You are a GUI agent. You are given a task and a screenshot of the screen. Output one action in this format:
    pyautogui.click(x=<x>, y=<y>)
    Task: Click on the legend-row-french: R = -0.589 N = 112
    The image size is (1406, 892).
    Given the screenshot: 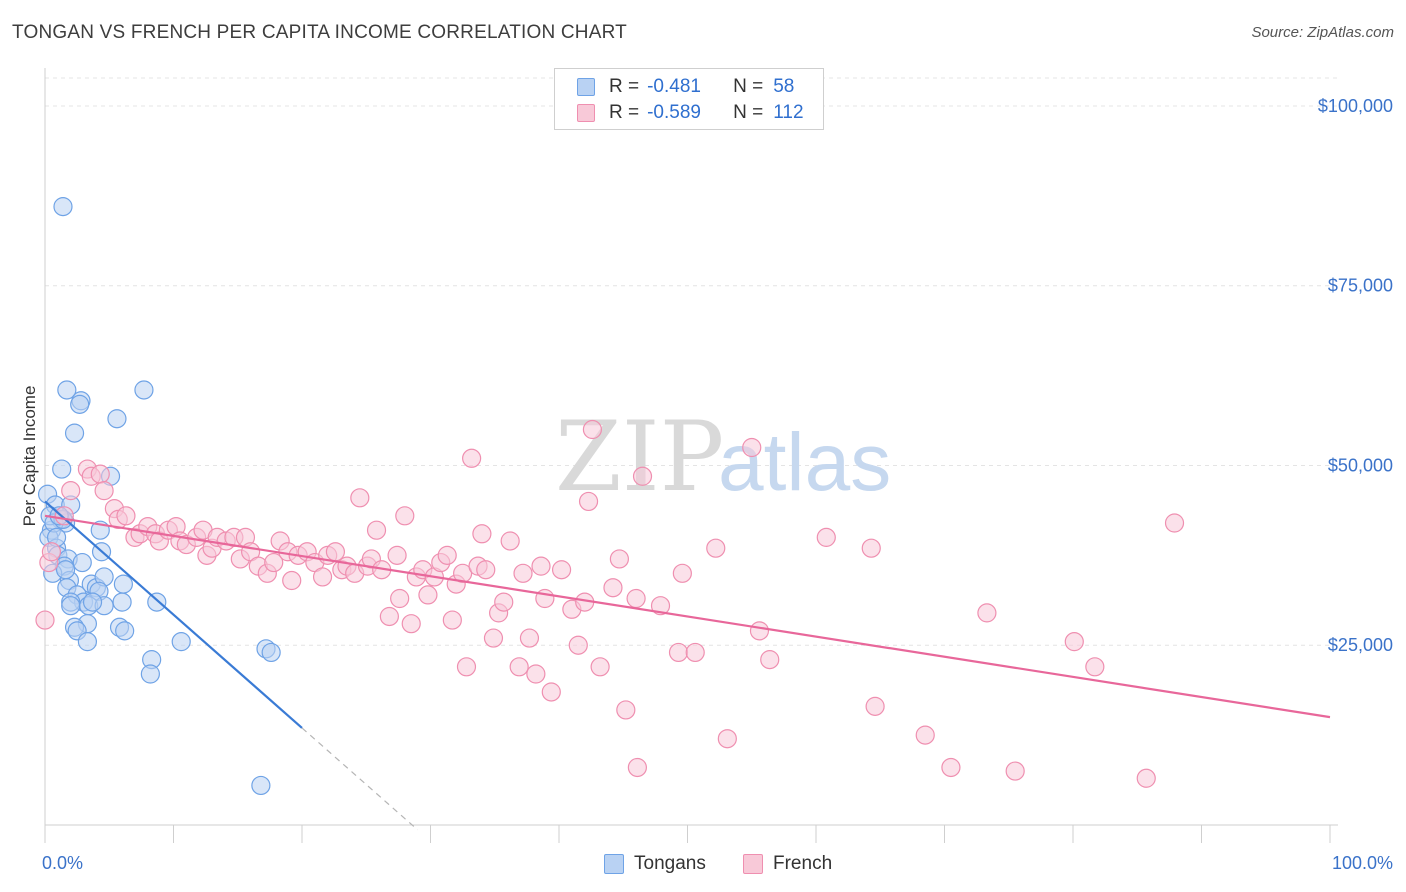 What is the action you would take?
    pyautogui.click(x=690, y=113)
    